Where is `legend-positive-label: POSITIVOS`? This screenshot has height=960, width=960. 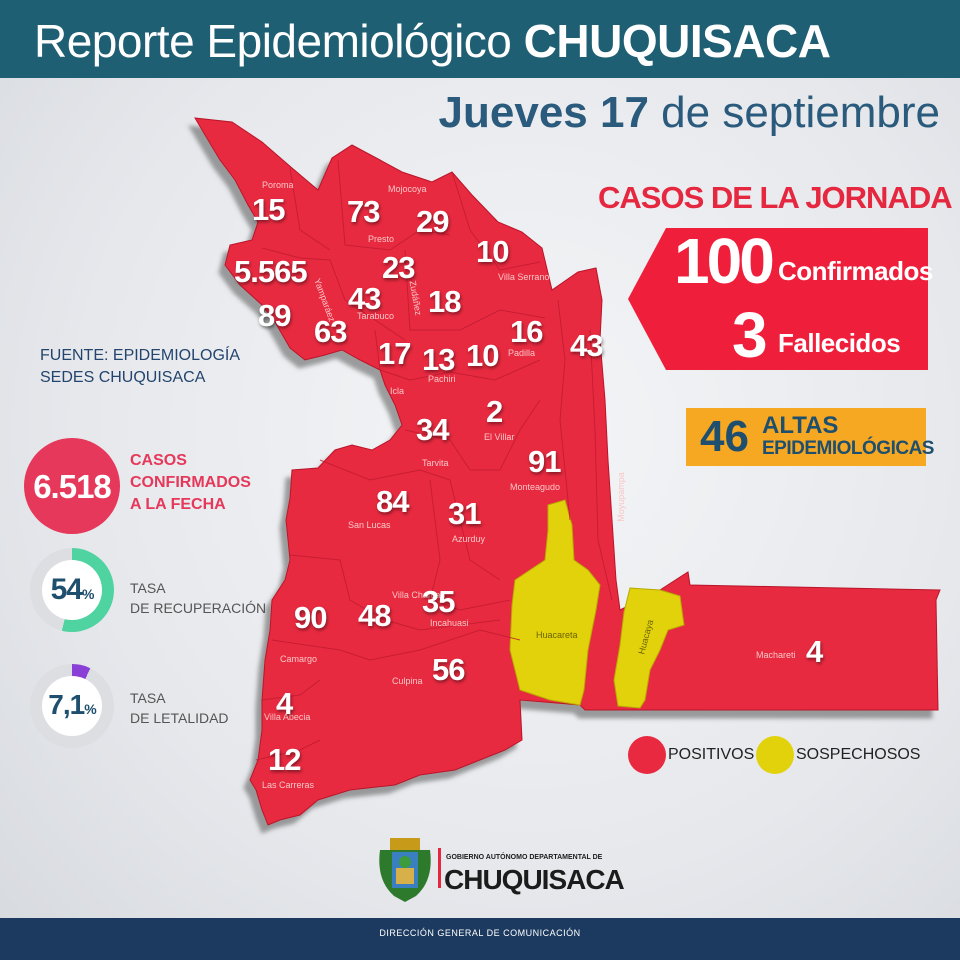
legend-positive-label: POSITIVOS is located at coordinates (711, 754).